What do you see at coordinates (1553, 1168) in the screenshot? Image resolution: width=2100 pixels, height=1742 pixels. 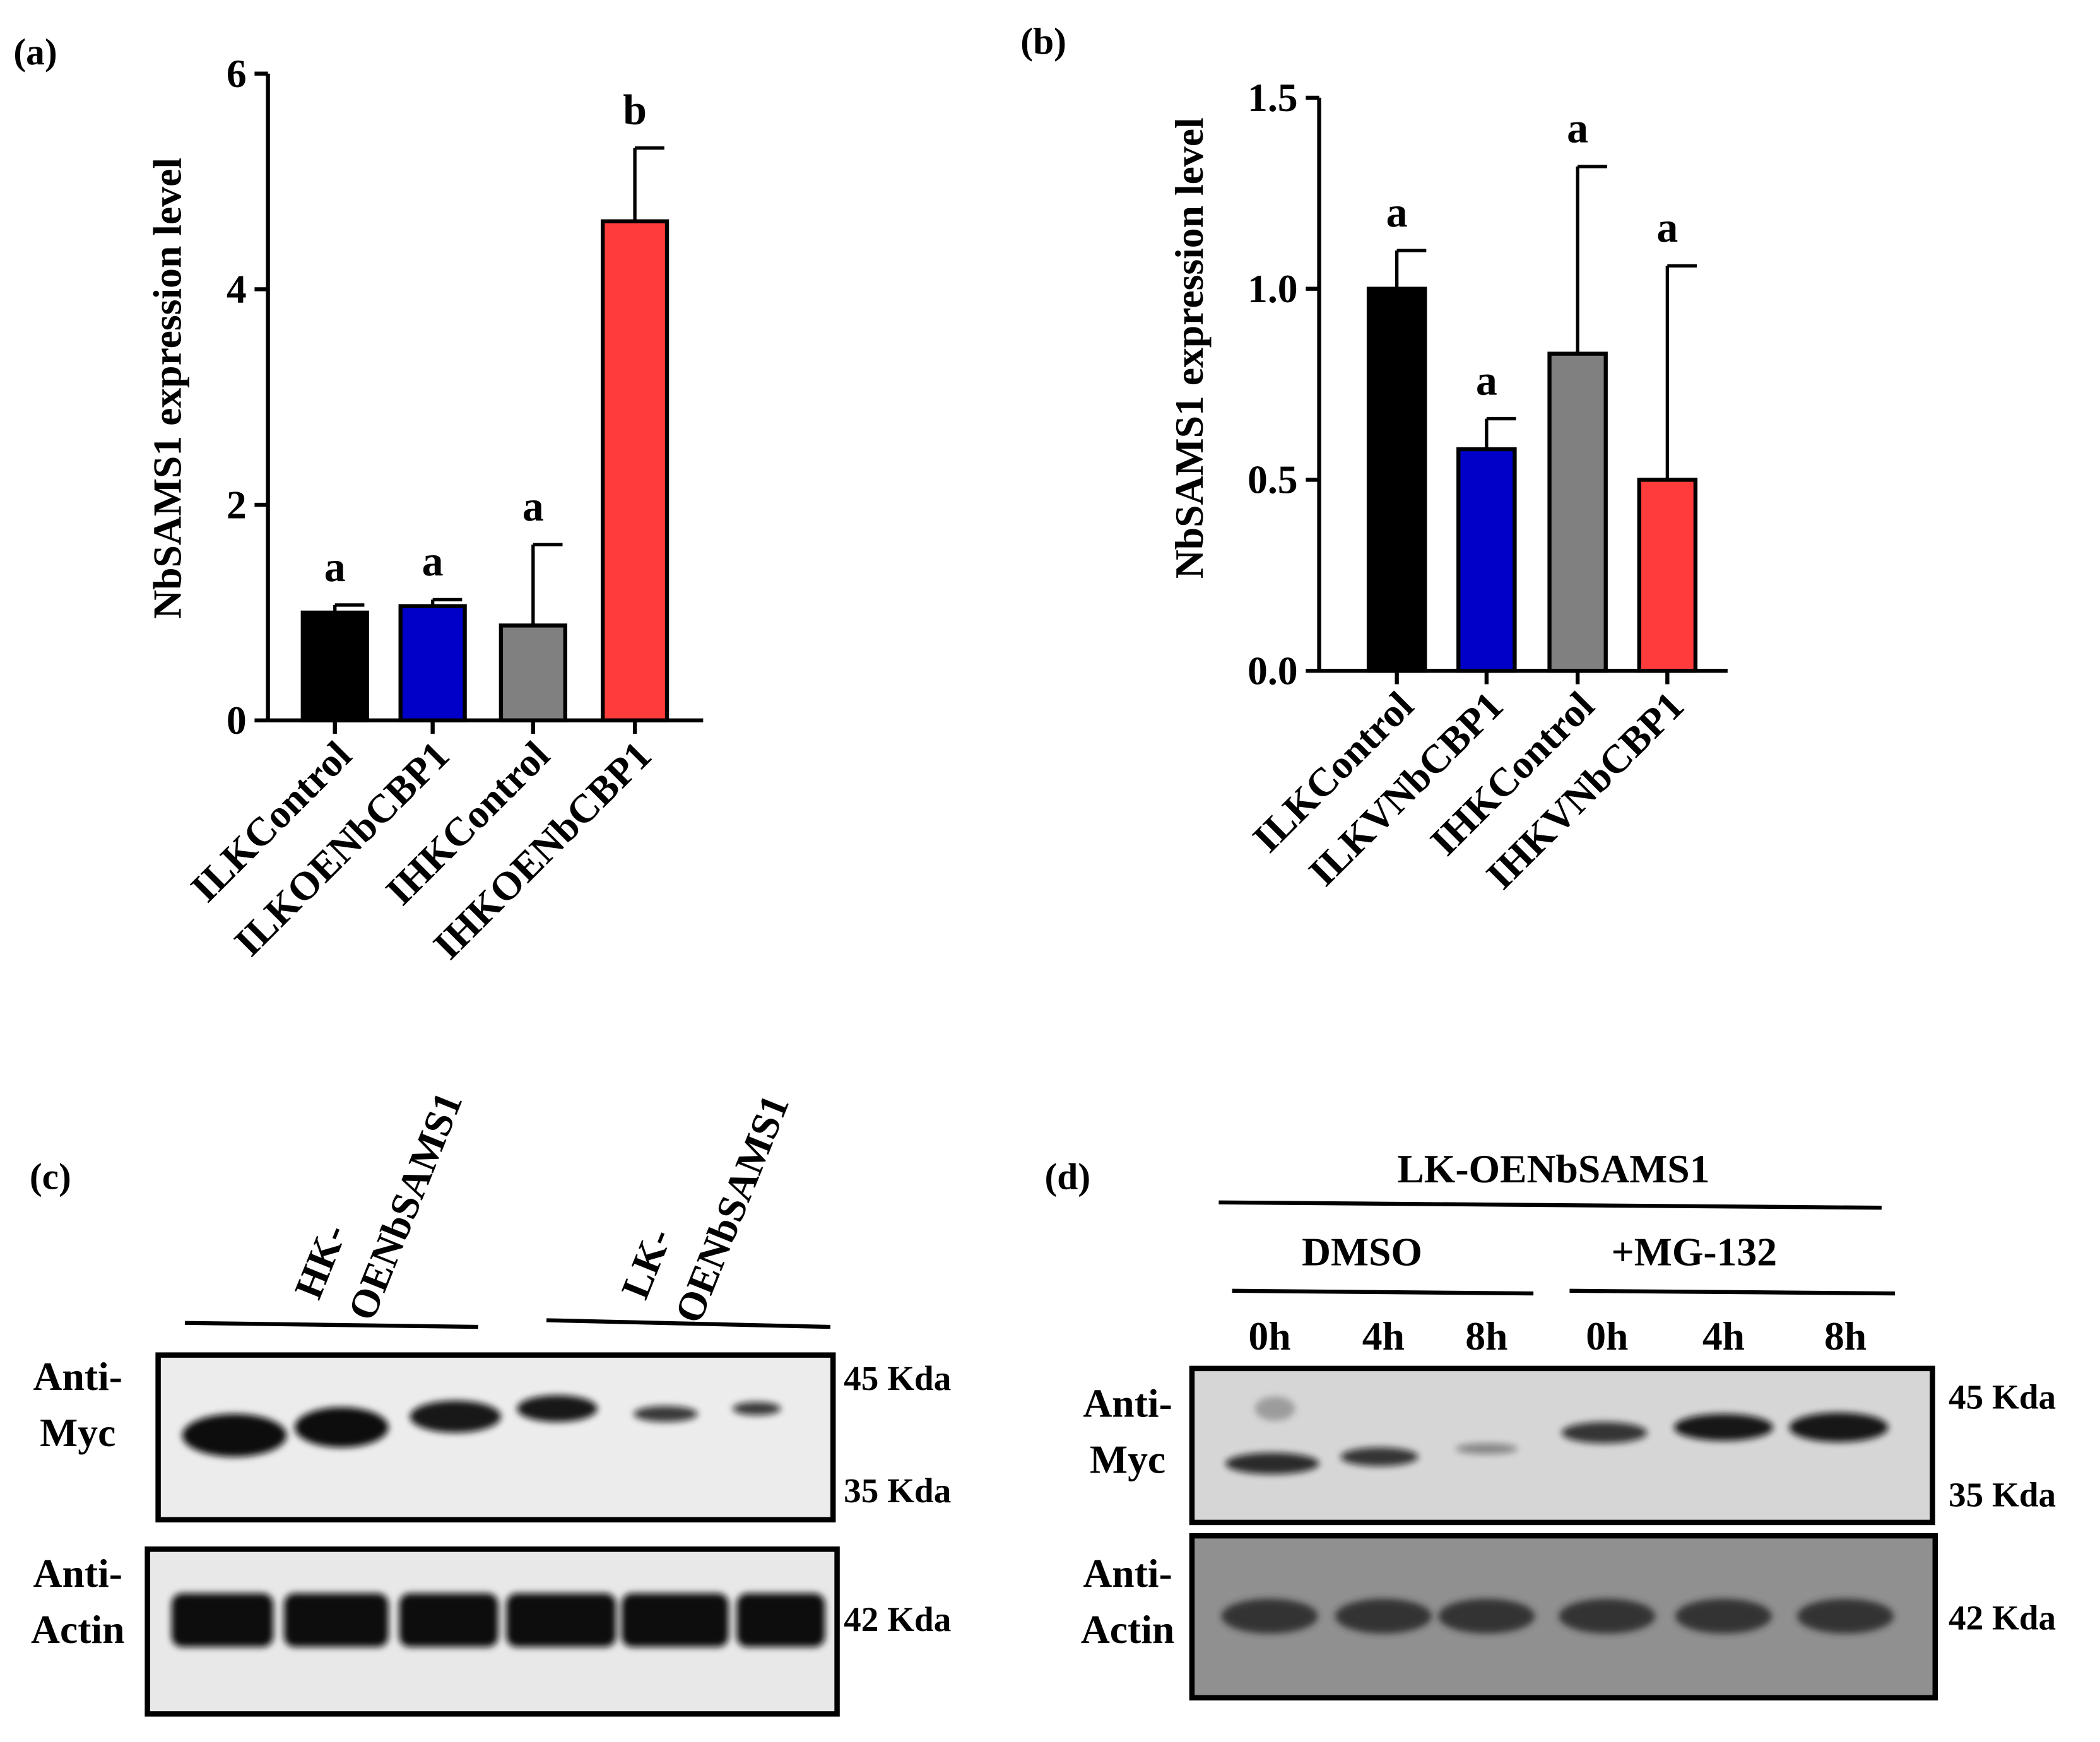 I see `construct-label: LK-OENbSAMS1` at bounding box center [1553, 1168].